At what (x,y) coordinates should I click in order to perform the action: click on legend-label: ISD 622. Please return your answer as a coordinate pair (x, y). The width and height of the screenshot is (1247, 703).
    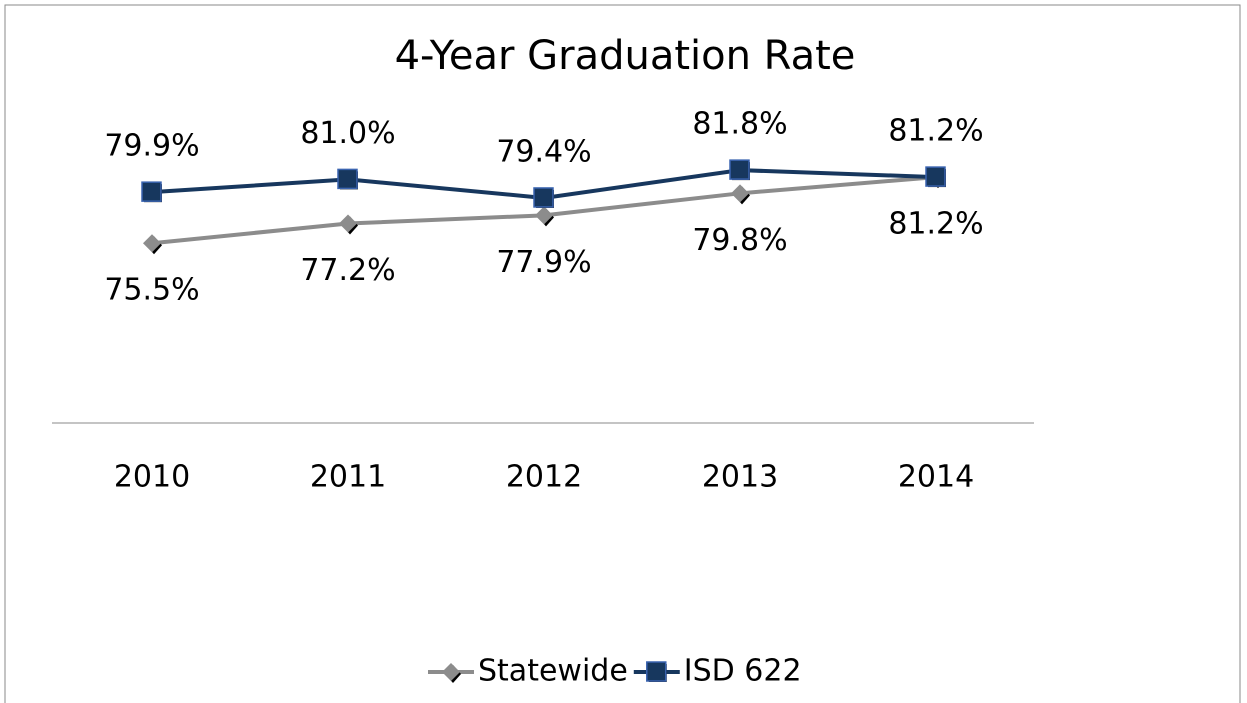
    Looking at the image, I should click on (743, 671).